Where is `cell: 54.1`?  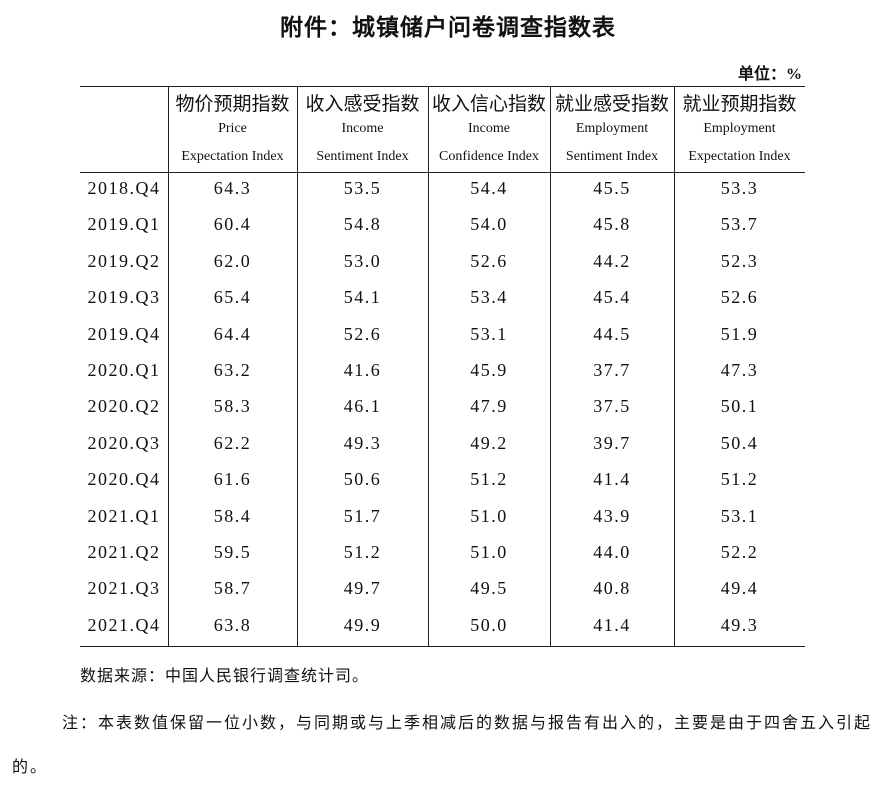 cell: 54.1 is located at coordinates (362, 297).